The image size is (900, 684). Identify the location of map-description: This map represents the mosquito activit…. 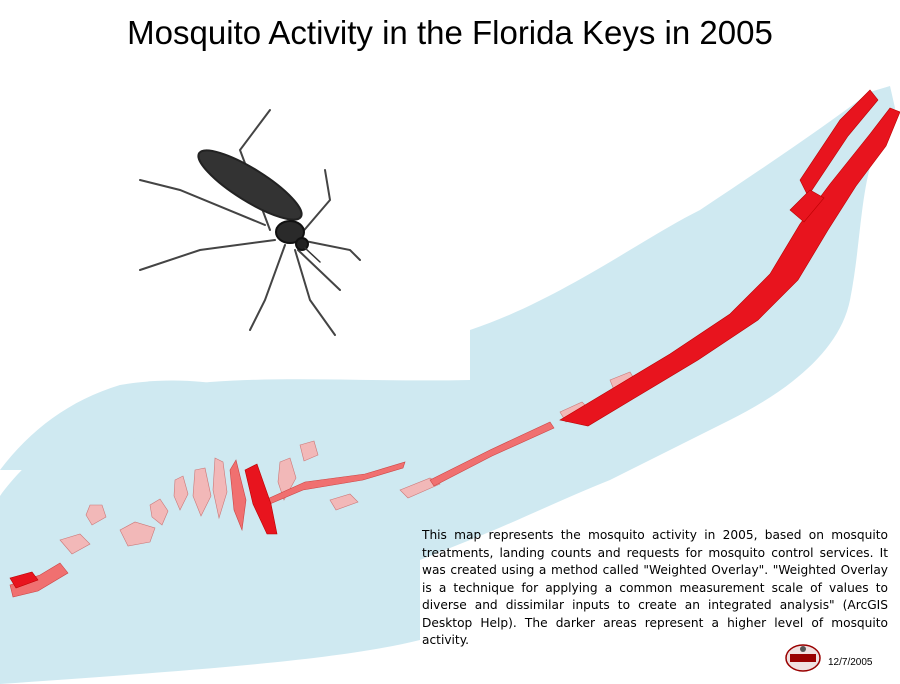
(655, 587).